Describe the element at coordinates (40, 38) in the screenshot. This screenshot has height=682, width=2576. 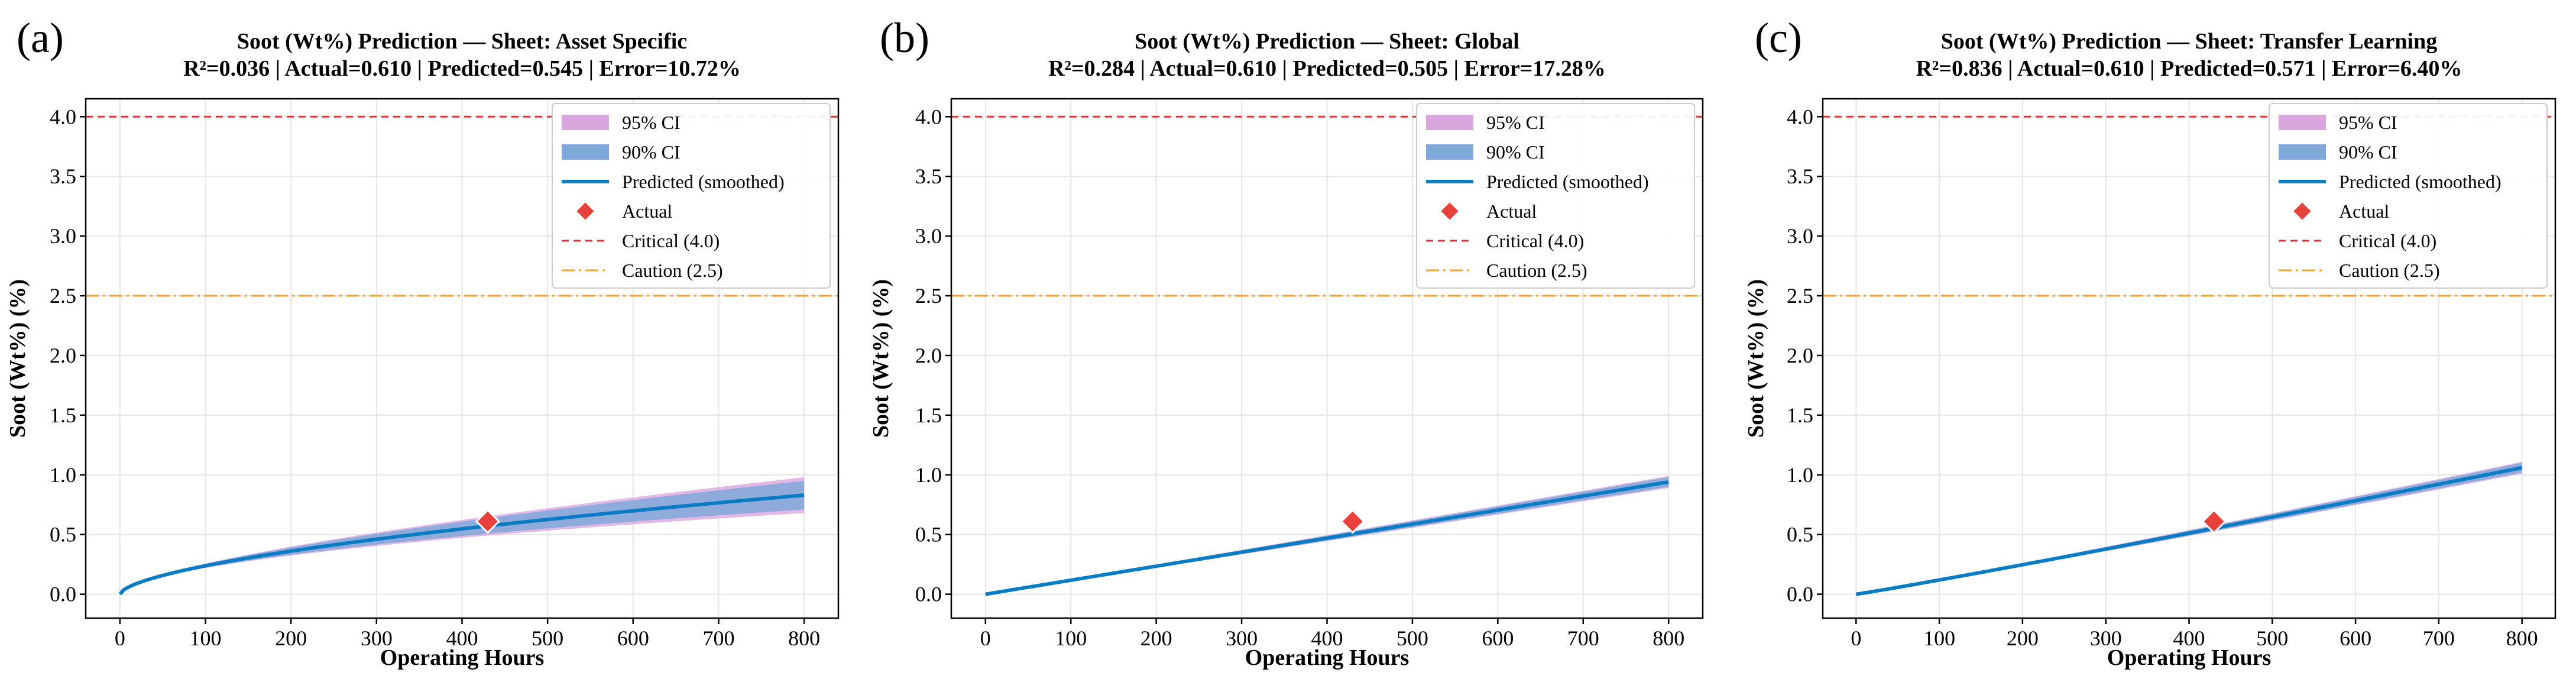
I see `panel-letter: (a)` at that location.